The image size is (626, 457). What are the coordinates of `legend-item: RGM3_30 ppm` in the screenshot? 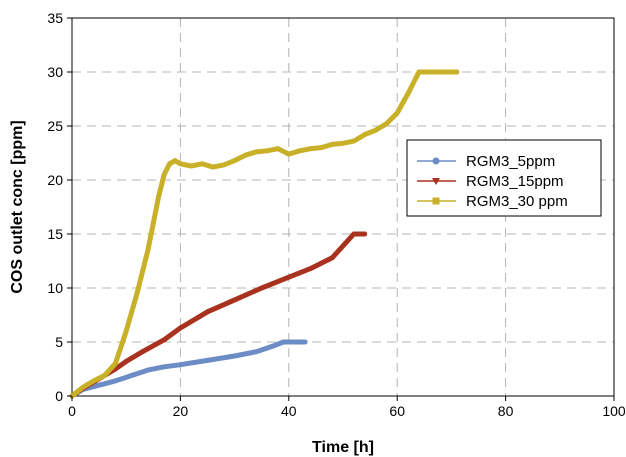 It's located at (492, 201).